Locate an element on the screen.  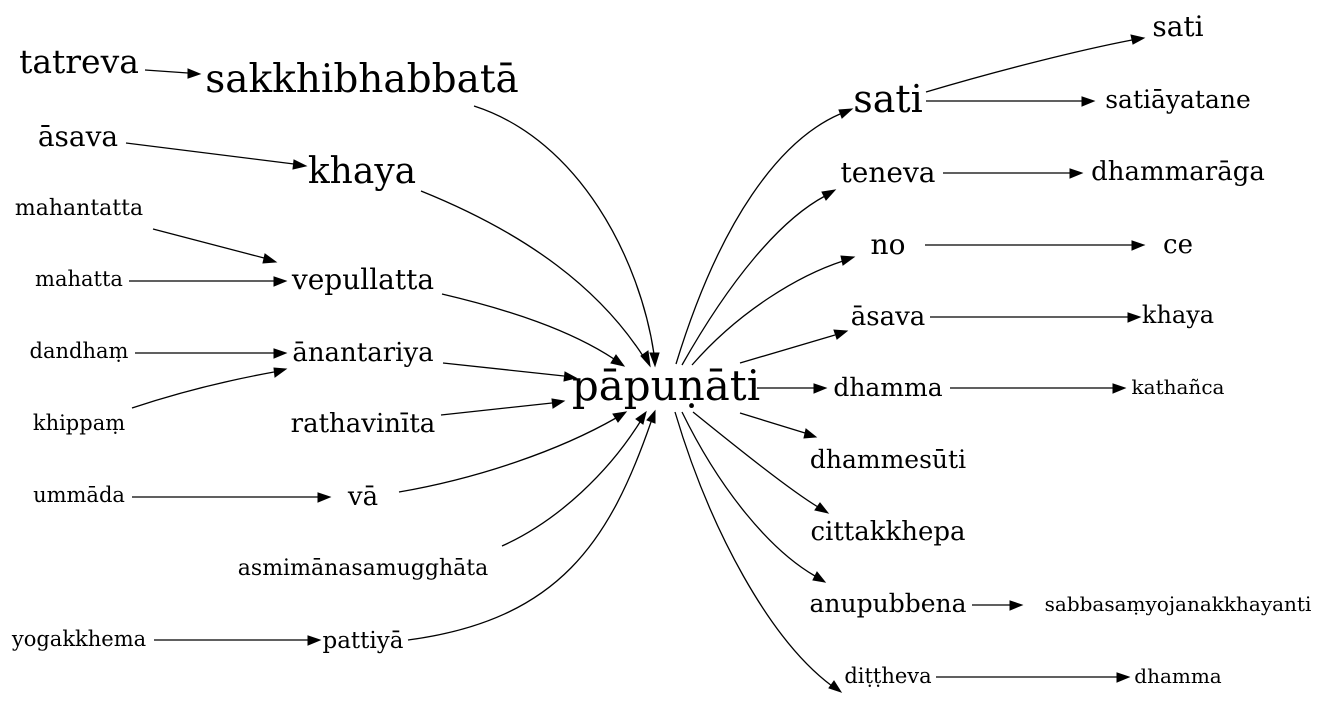
node-sabbasamyojana: sabbasaṃyojanakkhayanti is located at coordinates (1178, 604).